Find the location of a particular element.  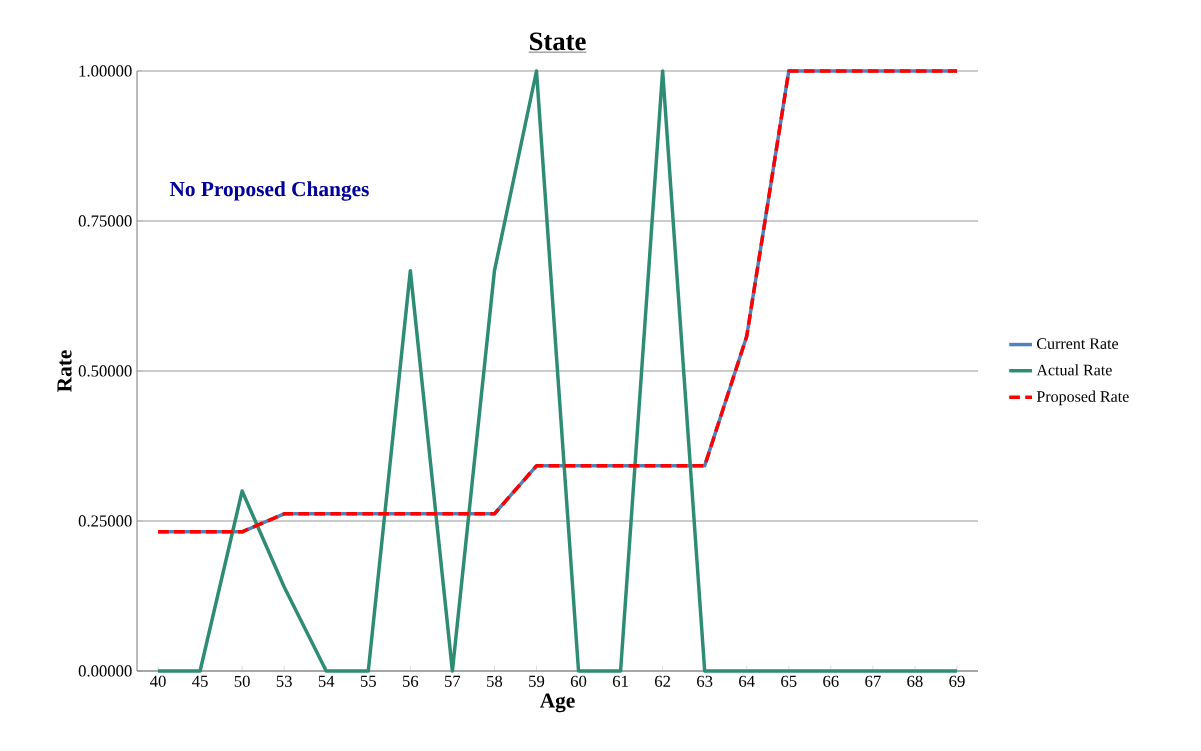

annotation: No Proposed Changes is located at coordinates (269, 191).